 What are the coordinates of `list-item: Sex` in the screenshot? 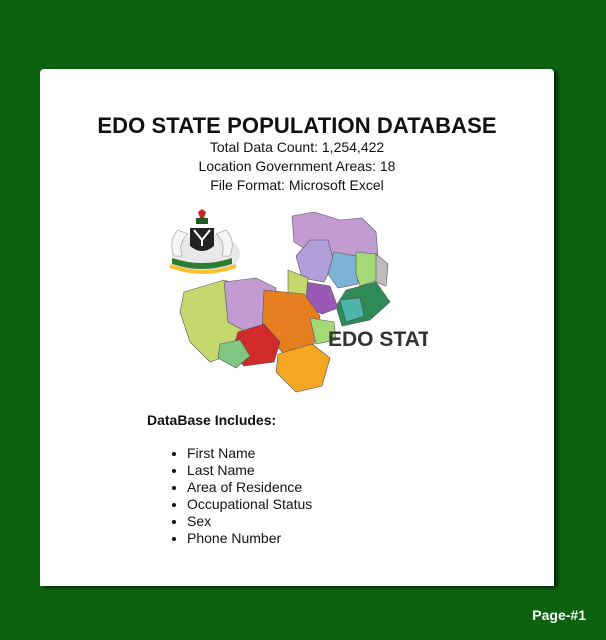 It's located at (249, 521).